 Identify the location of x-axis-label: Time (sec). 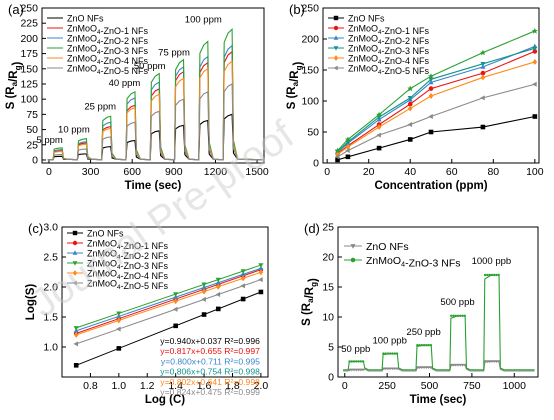
(153, 186).